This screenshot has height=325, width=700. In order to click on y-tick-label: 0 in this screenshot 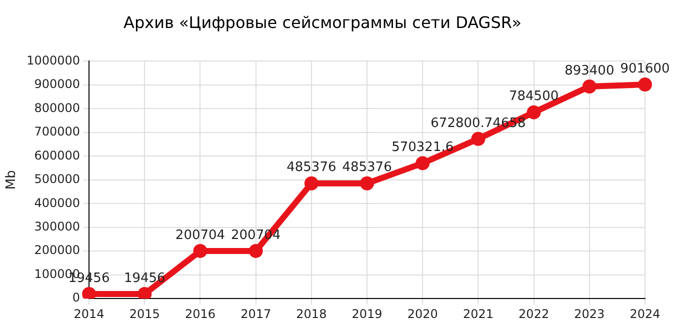, I will do `click(76, 297)`.